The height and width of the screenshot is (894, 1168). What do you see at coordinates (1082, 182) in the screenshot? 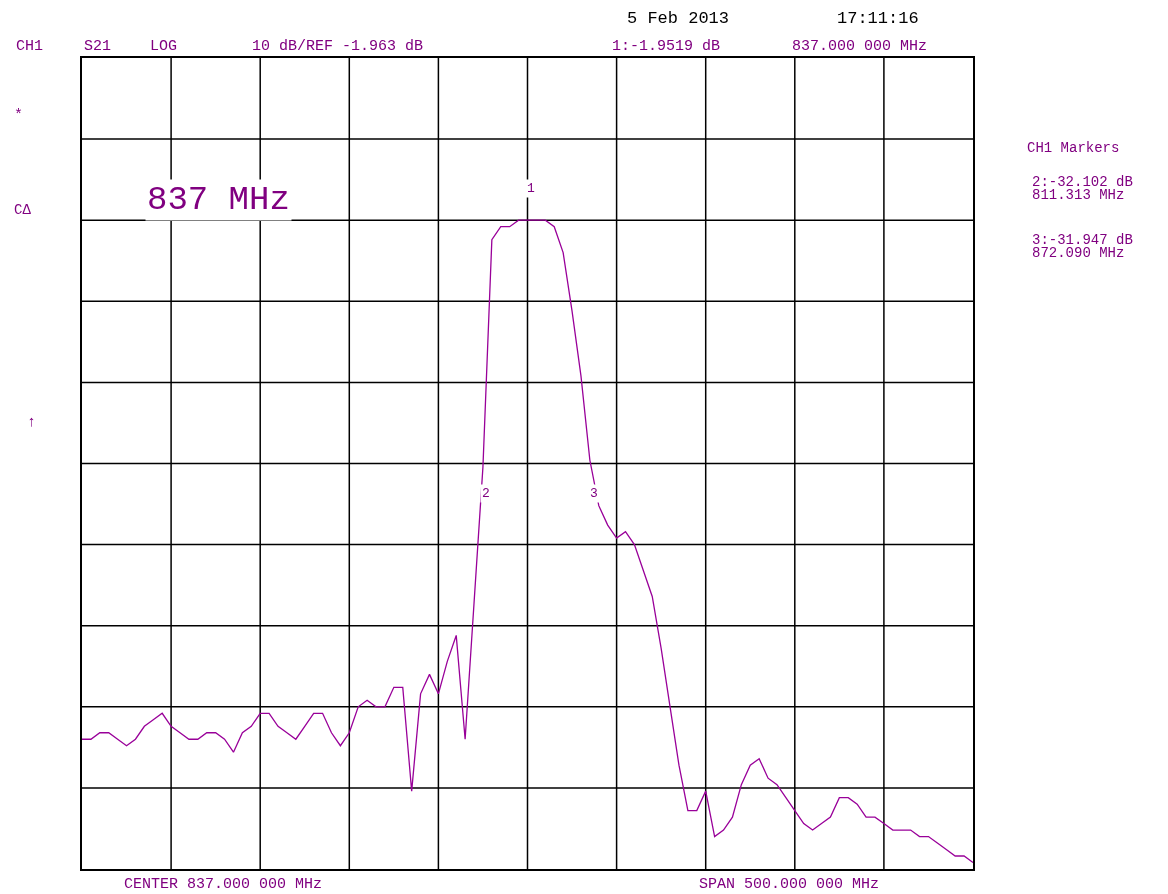
I see `text: 2:-32.102 dB` at bounding box center [1082, 182].